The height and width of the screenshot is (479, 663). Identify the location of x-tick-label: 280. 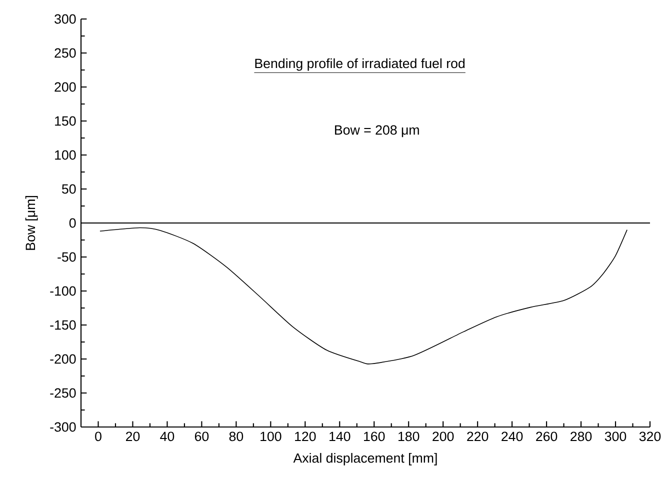
(581, 437).